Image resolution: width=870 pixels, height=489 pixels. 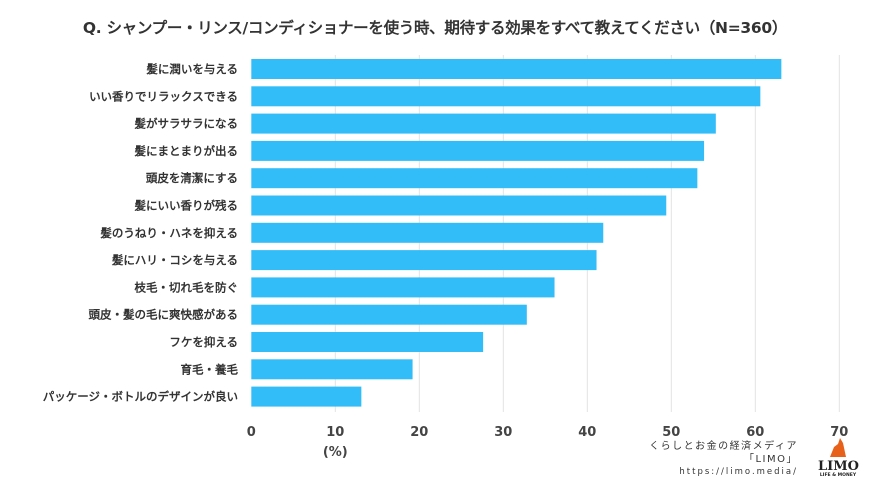 What do you see at coordinates (335, 432) in the screenshot?
I see `x-tick-label: 10` at bounding box center [335, 432].